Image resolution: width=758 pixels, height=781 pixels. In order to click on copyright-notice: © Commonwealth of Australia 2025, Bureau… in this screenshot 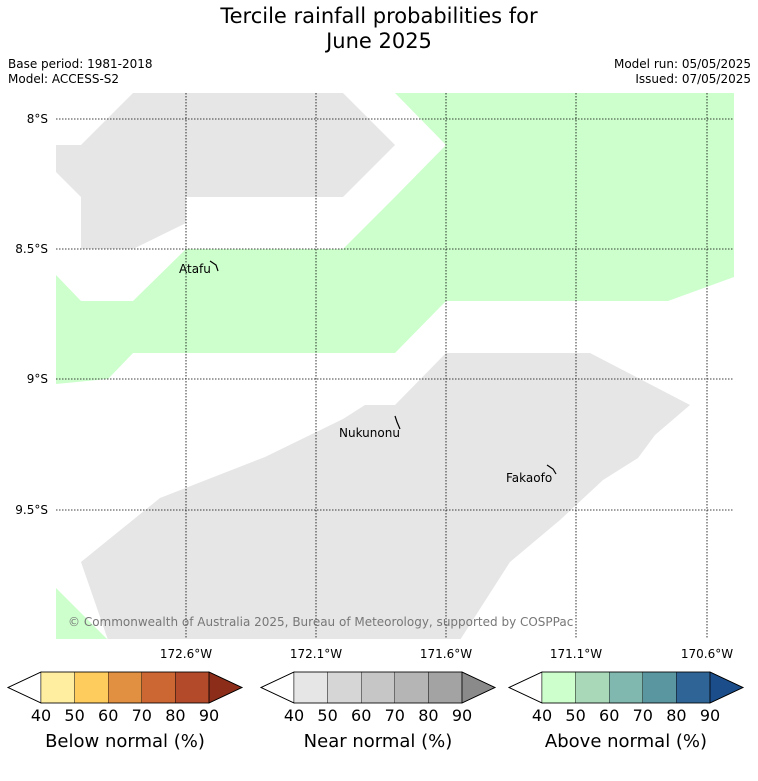, I will do `click(320, 622)`.